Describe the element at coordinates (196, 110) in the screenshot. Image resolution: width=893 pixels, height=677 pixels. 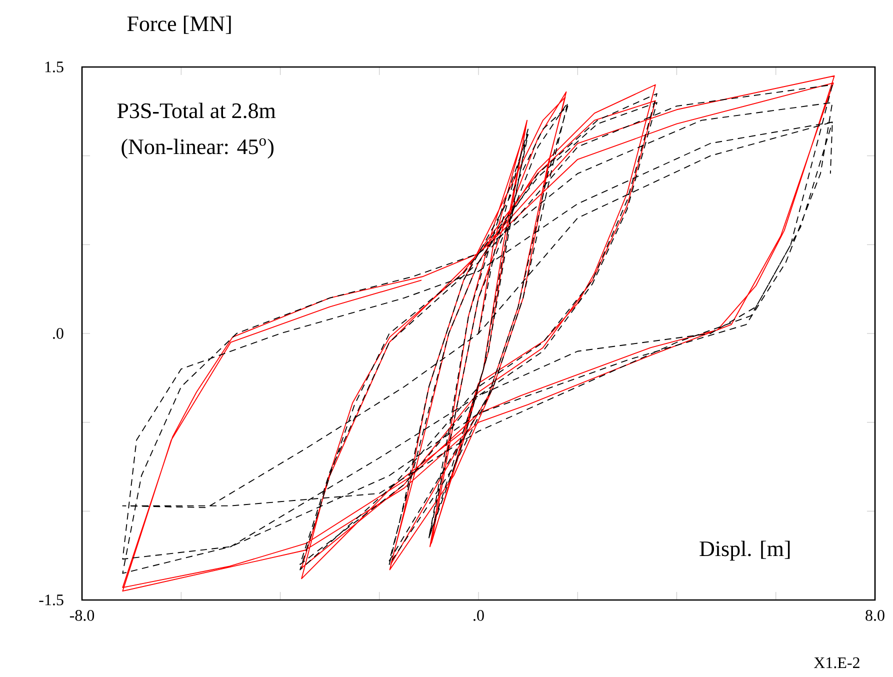
I see `text: P3S-Total at 2.8m` at that location.